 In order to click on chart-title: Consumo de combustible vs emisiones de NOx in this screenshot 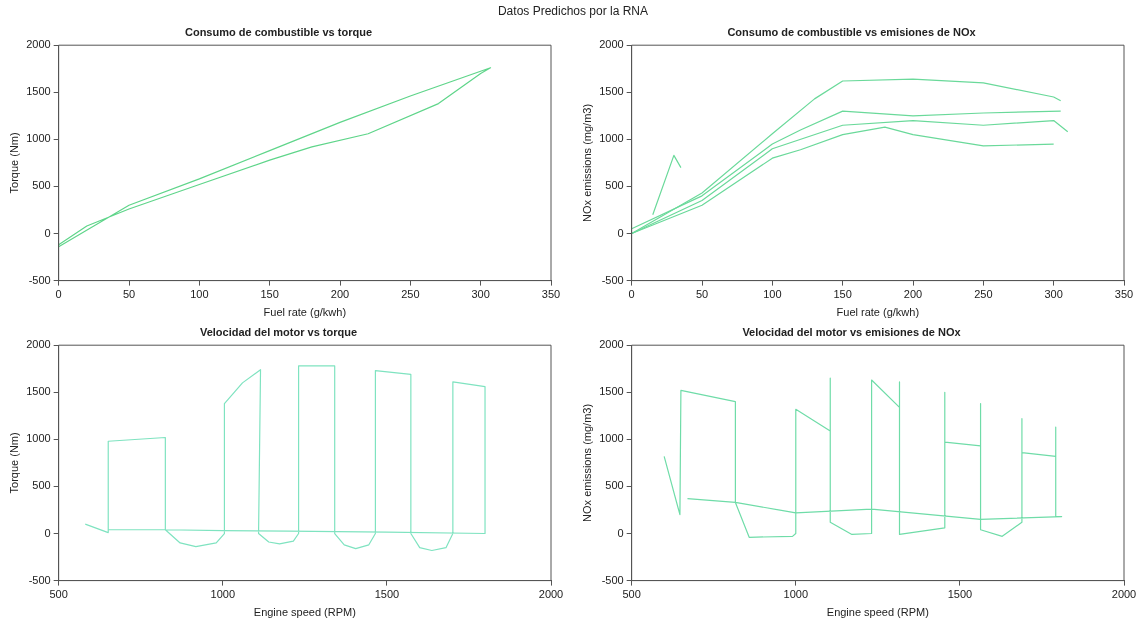, I will do `click(852, 31)`.